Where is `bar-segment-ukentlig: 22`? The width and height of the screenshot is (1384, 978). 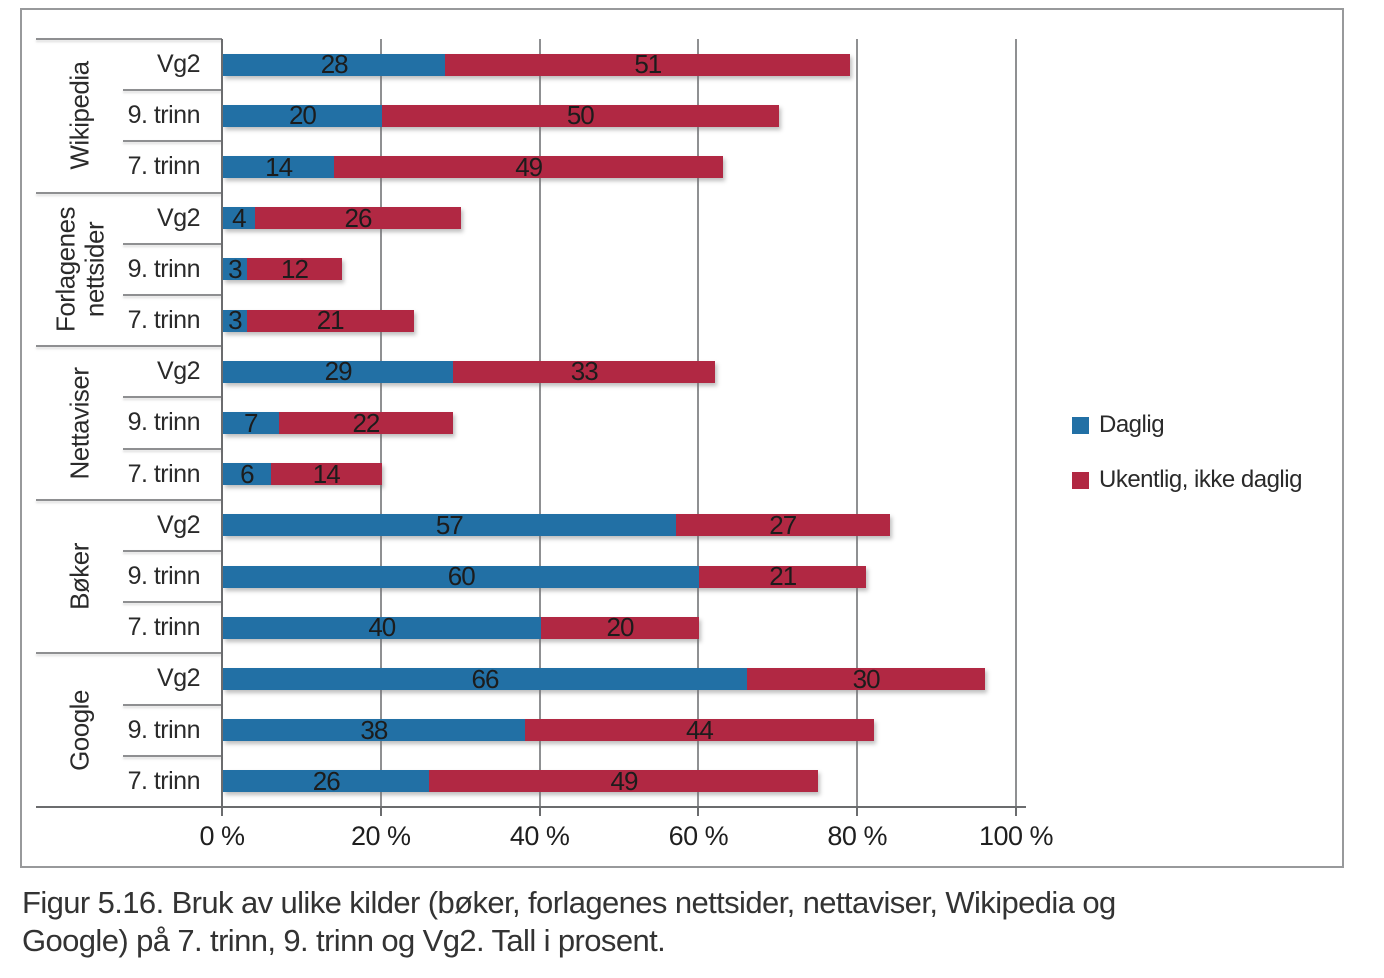
bar-segment-ukentlig: 22 is located at coordinates (366, 422).